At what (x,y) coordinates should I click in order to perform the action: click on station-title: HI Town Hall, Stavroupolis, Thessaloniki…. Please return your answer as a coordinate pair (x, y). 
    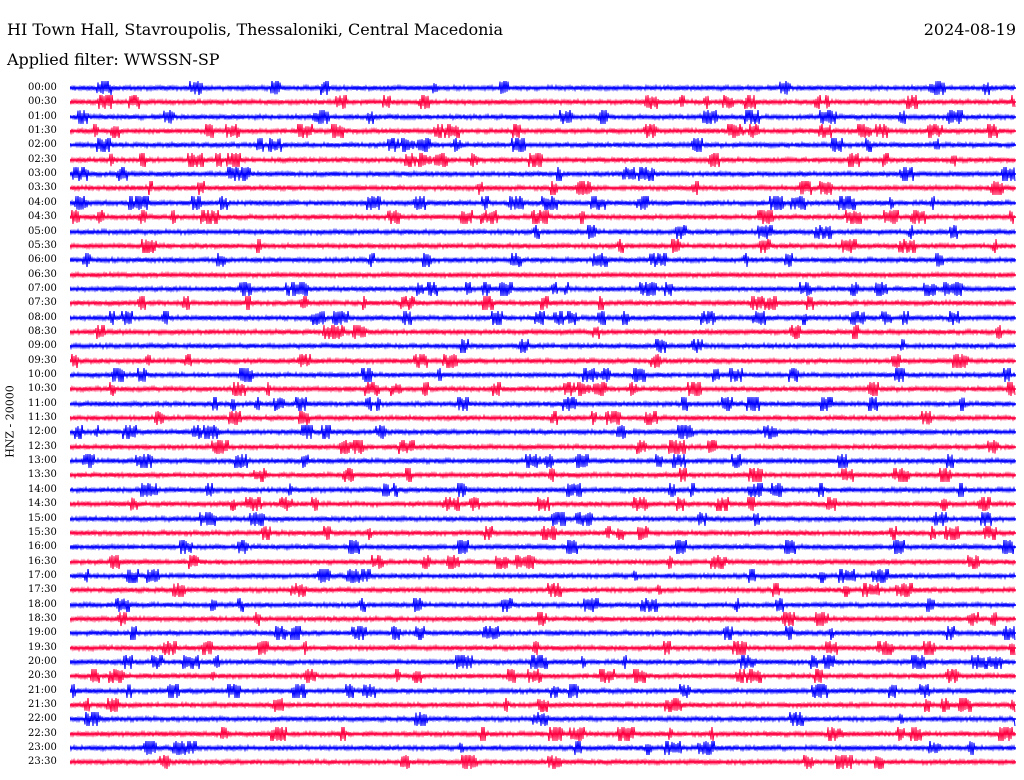
    Looking at the image, I should click on (255, 29).